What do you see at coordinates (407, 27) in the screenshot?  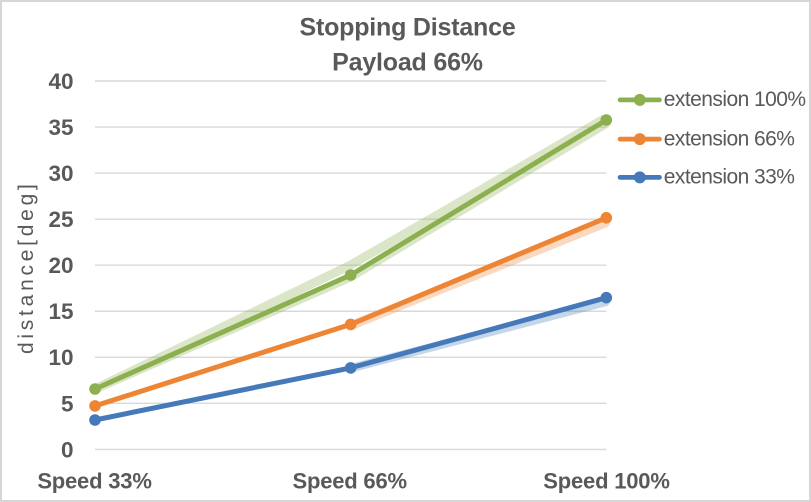 I see `svg-text: Stopping Distance` at bounding box center [407, 27].